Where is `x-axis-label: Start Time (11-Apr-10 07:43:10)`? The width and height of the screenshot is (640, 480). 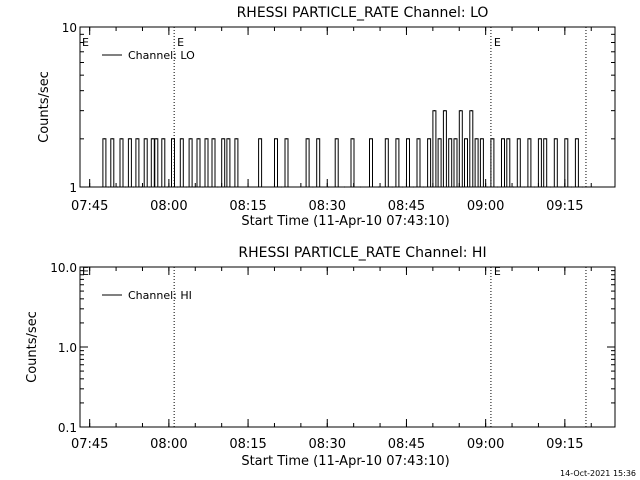
x-axis-label: Start Time (11-Apr-10 07:43:10) is located at coordinates (345, 221).